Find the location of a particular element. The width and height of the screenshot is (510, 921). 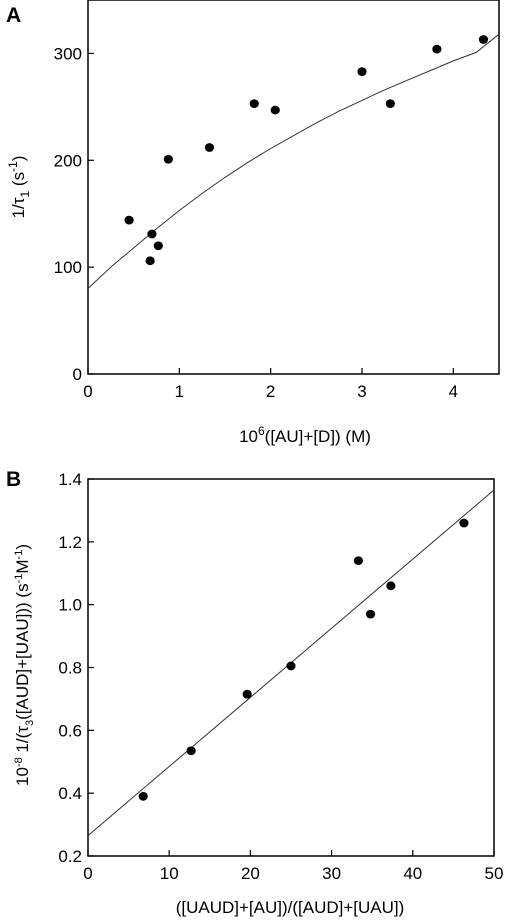

panel-a-y-tick-label: 100 is located at coordinates (68, 267).